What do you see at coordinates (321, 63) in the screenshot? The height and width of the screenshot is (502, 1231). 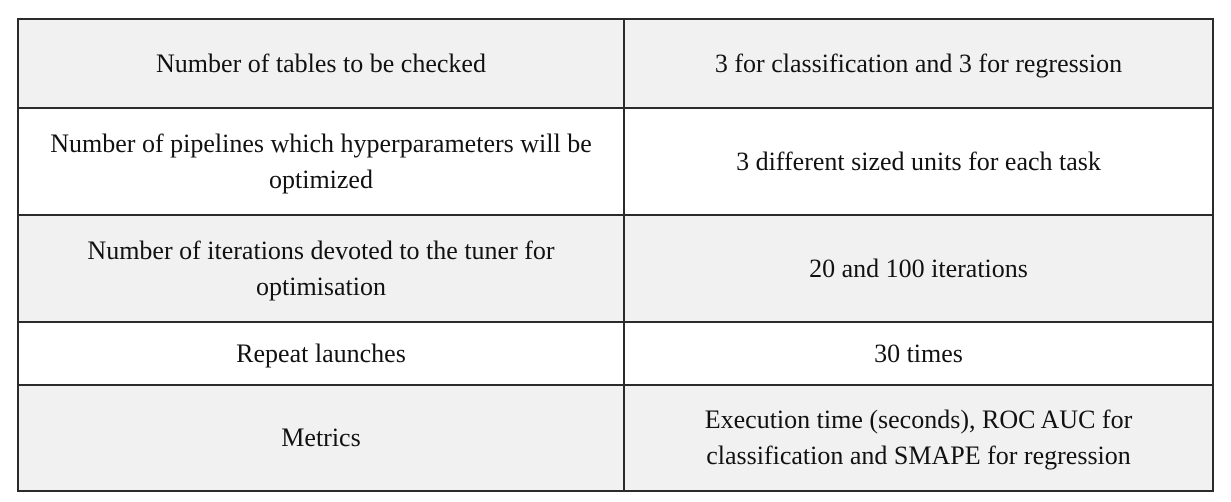 I see `row-label-tables-checked: Number of tables to be checked` at bounding box center [321, 63].